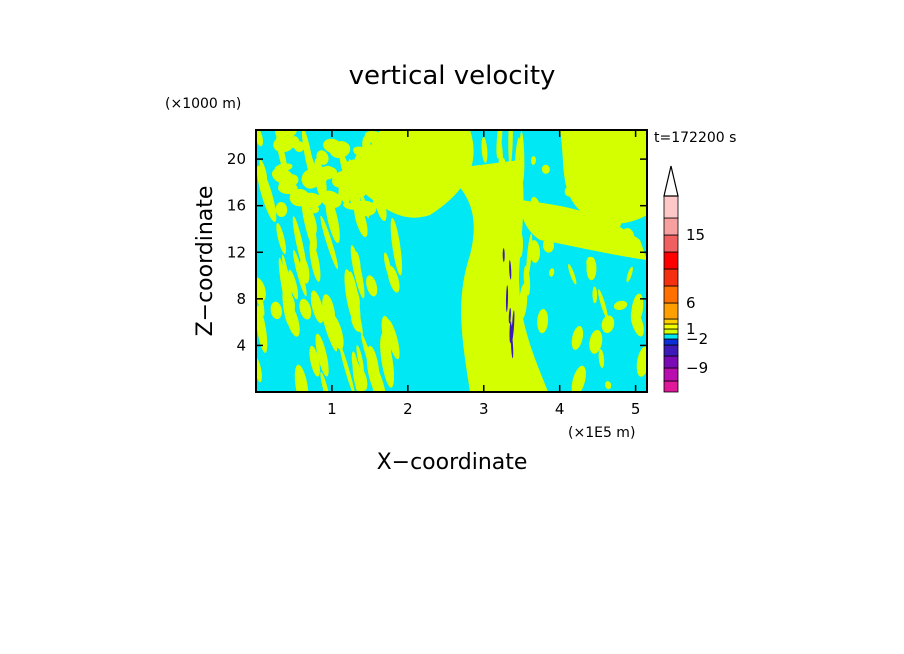  I want to click on x-tick-label: 1, so click(332, 409).